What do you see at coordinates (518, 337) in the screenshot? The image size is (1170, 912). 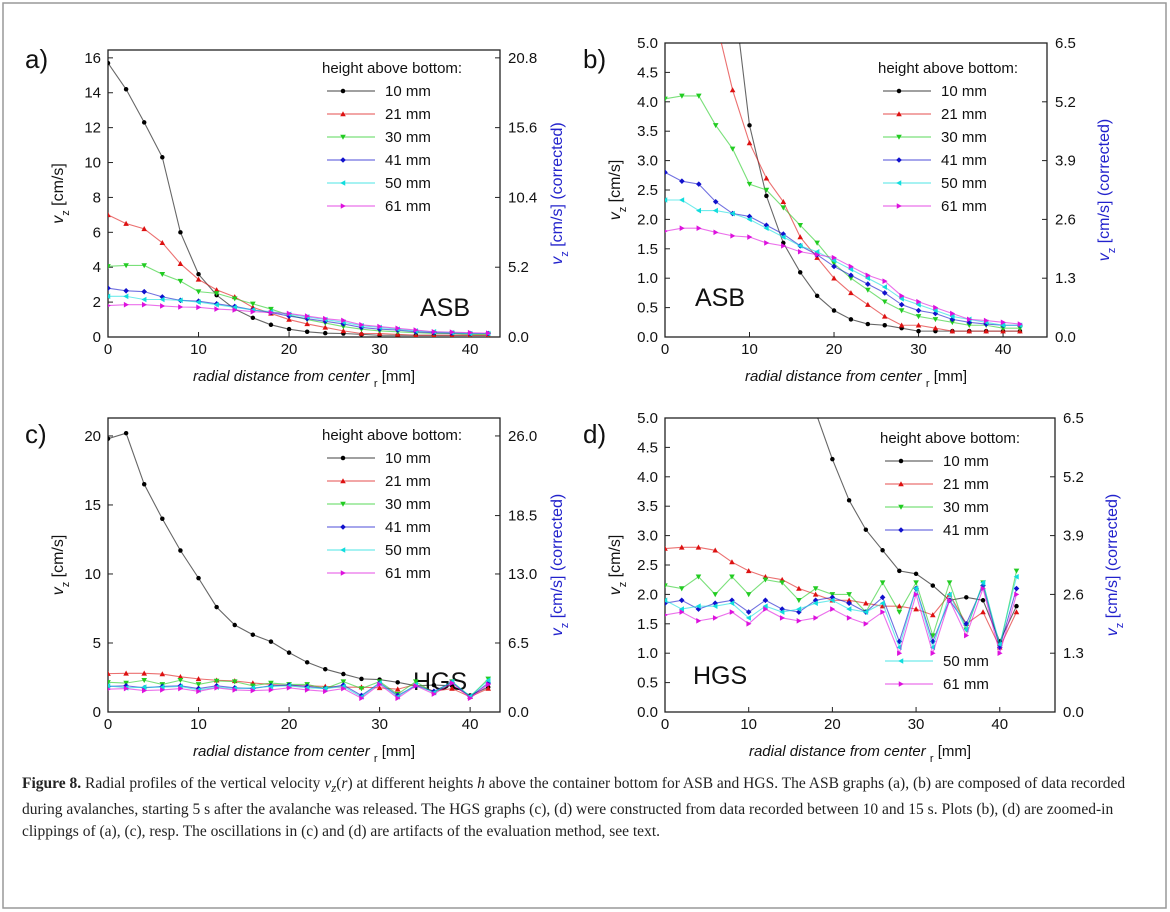 I see `y2-tick-label: 0.0` at bounding box center [518, 337].